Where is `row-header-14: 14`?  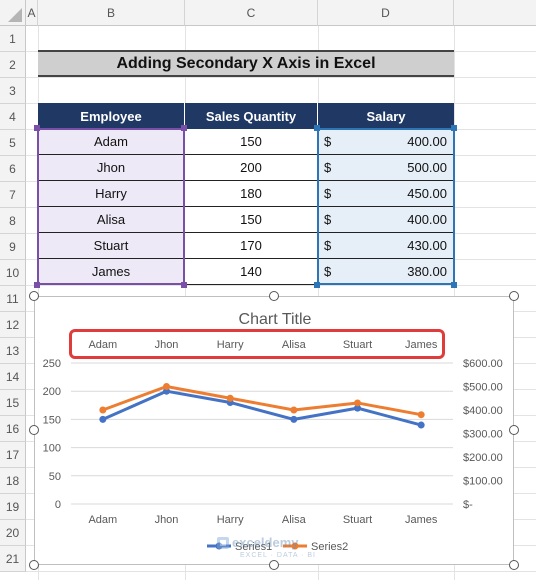
row-header-14: 14 is located at coordinates (13, 377).